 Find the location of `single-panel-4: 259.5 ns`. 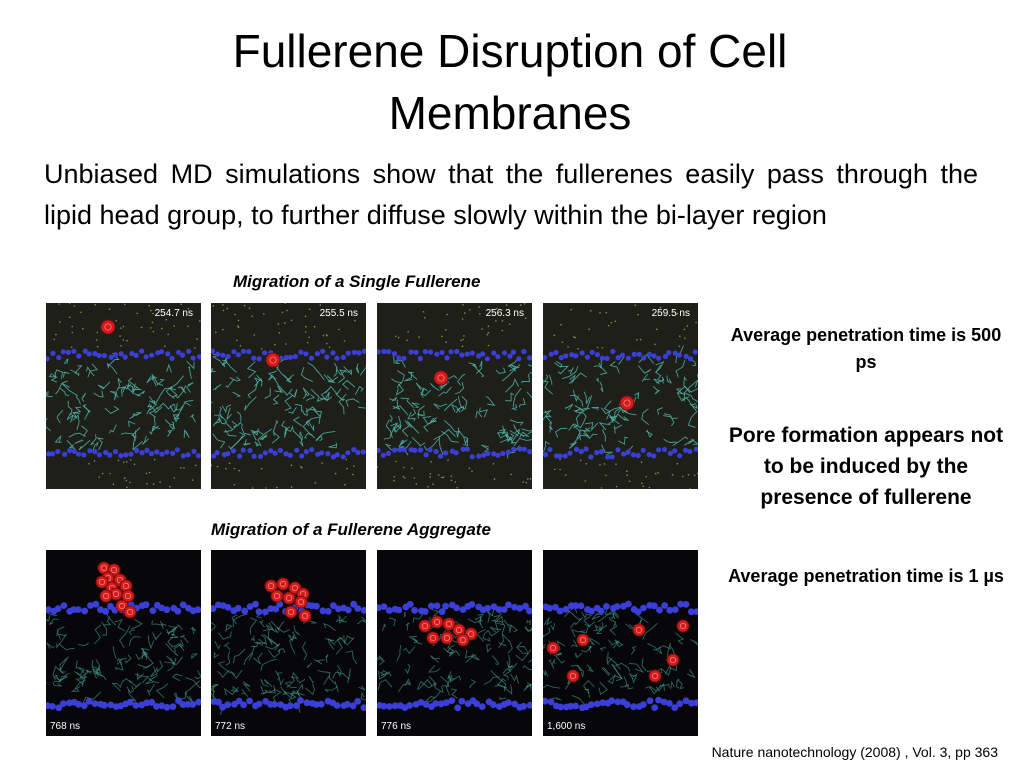

single-panel-4: 259.5 ns is located at coordinates (620, 396).